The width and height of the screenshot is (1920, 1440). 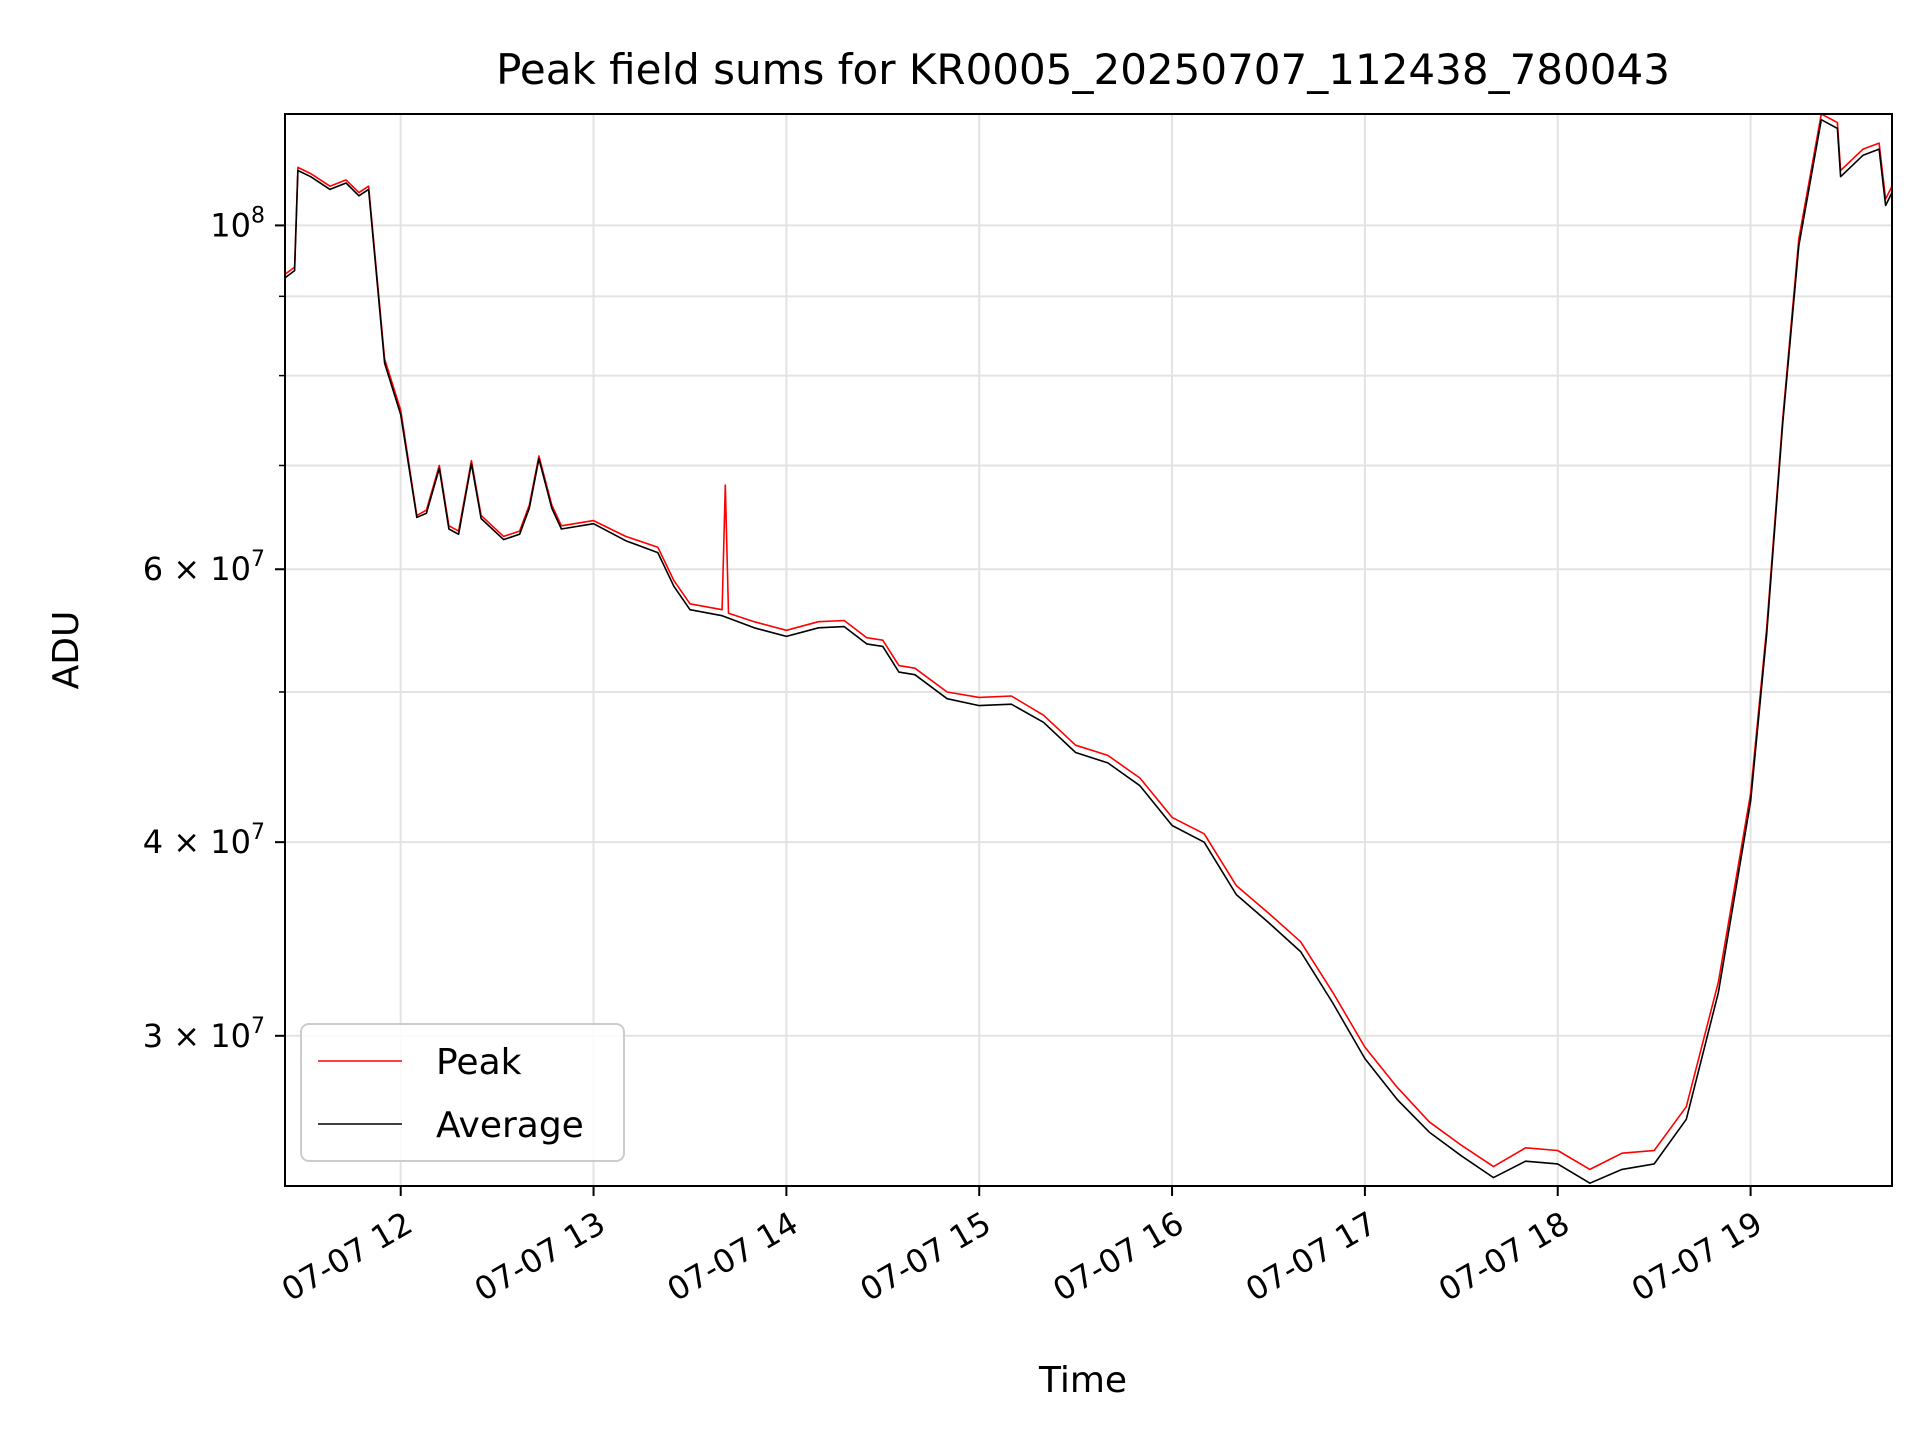 I want to click on legend: Peak Average, so click(x=462, y=1092).